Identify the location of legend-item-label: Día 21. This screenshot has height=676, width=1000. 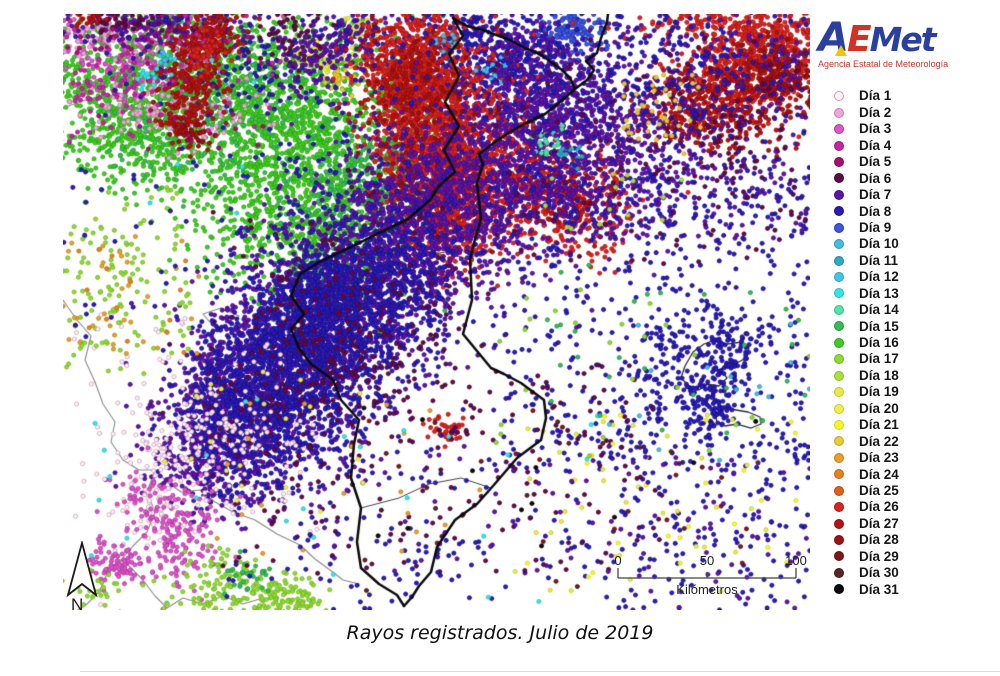
(879, 425).